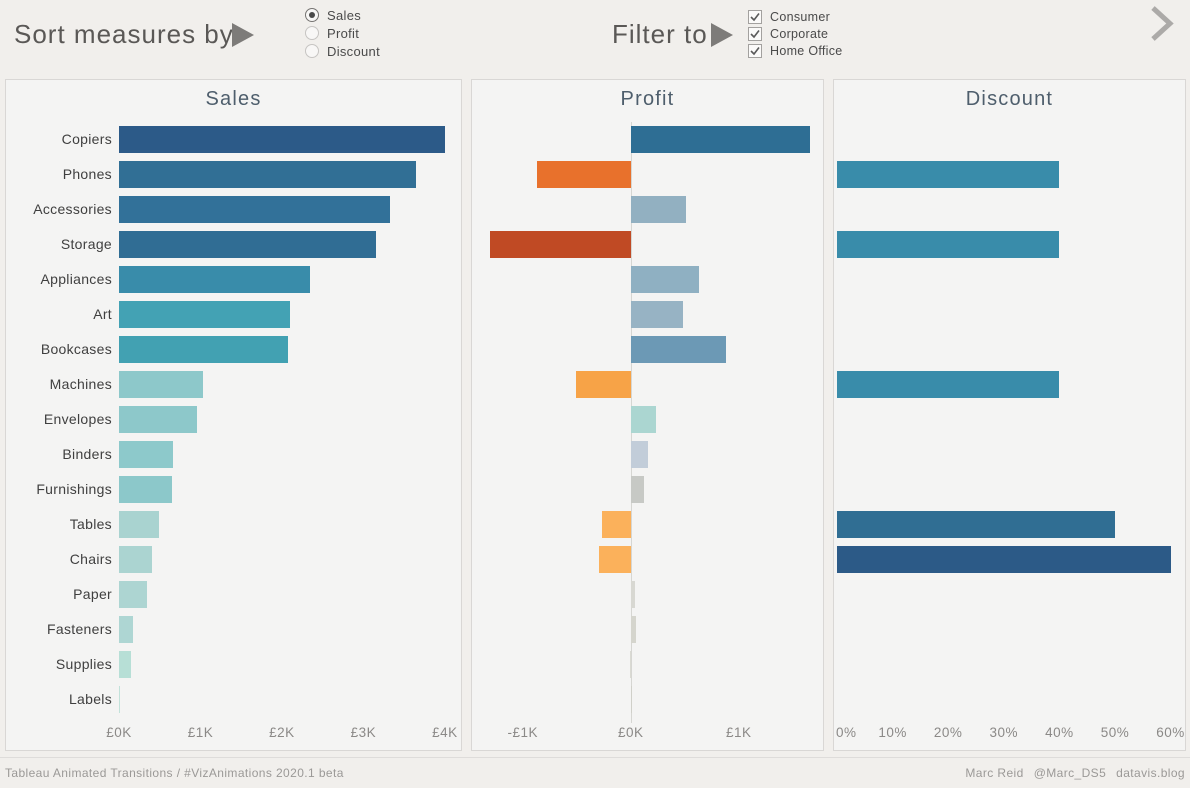 This screenshot has height=788, width=1190. Describe the element at coordinates (800, 16) in the screenshot. I see `checkbox-label: Consumer` at that location.